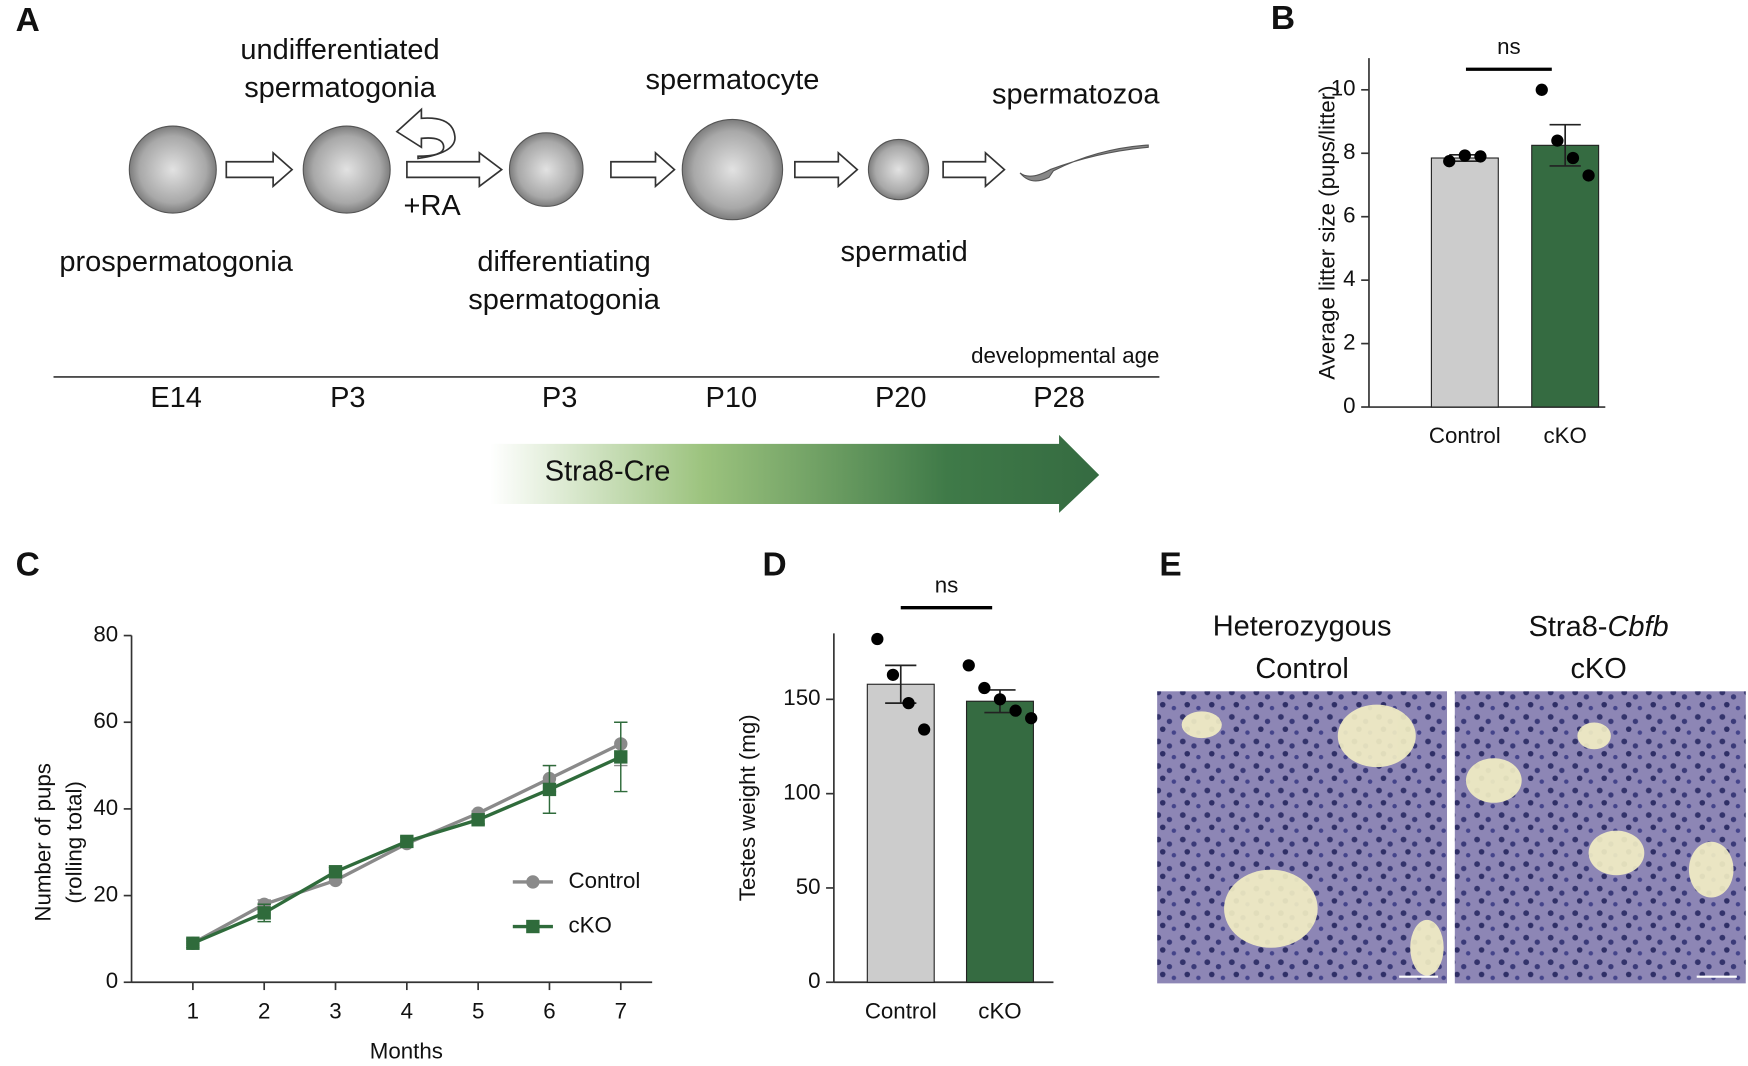 Image resolution: width=1748 pixels, height=1066 pixels. Describe the element at coordinates (1349, 278) in the screenshot. I see `y-tick-label: 4` at that location.